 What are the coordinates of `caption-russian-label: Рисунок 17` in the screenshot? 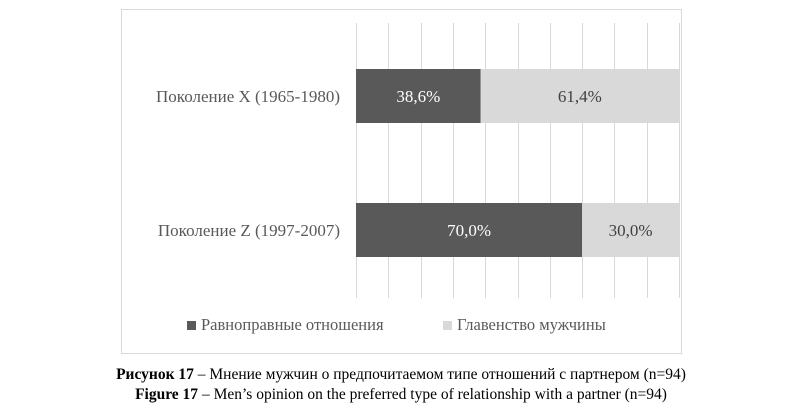 It's located at (155, 374).